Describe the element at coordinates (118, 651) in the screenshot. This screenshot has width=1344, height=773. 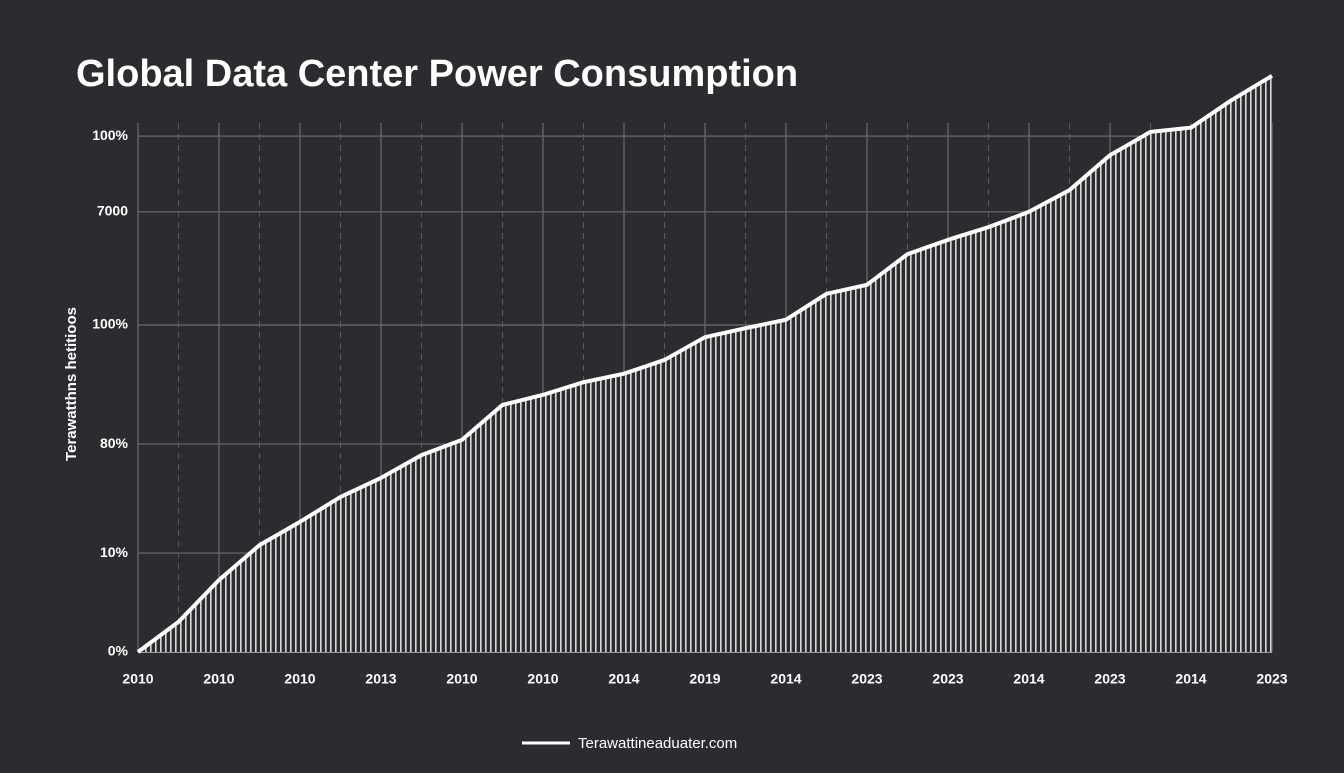
I see `y-tick-label: 0%` at that location.